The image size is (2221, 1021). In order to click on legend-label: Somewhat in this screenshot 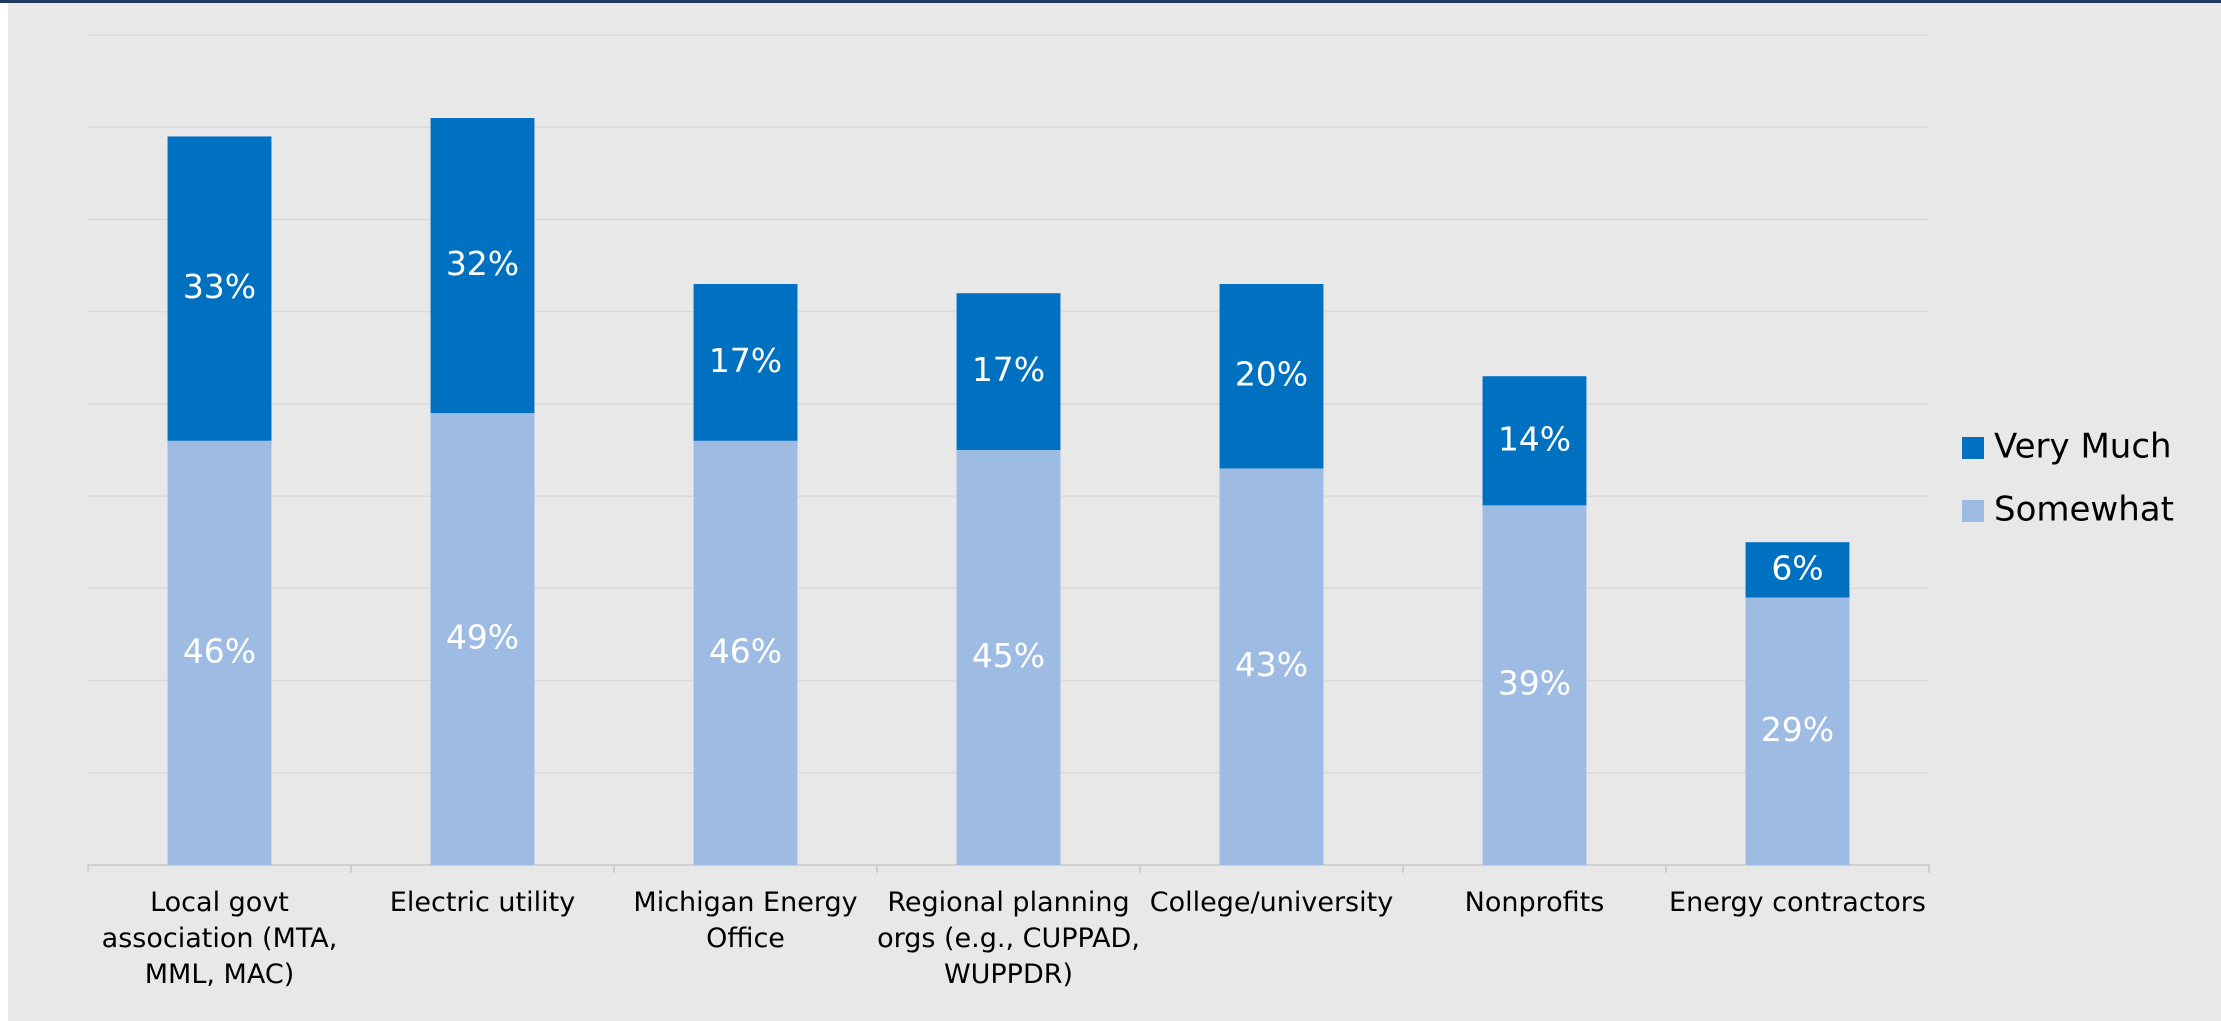, I will do `click(2084, 510)`.